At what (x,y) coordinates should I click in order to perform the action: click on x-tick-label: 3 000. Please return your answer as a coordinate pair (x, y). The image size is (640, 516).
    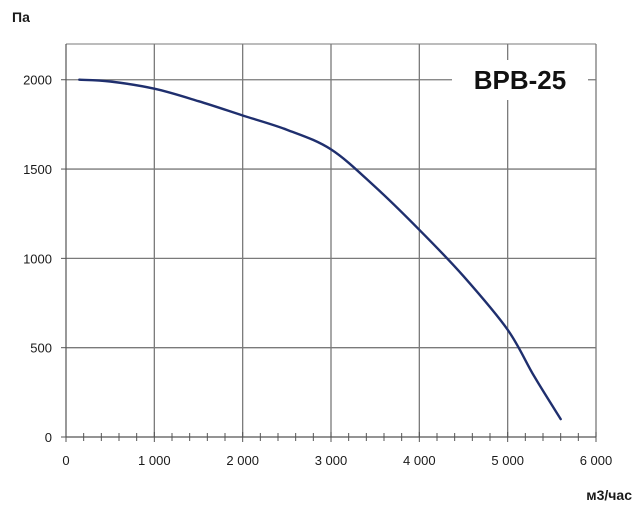
    Looking at the image, I should click on (331, 460).